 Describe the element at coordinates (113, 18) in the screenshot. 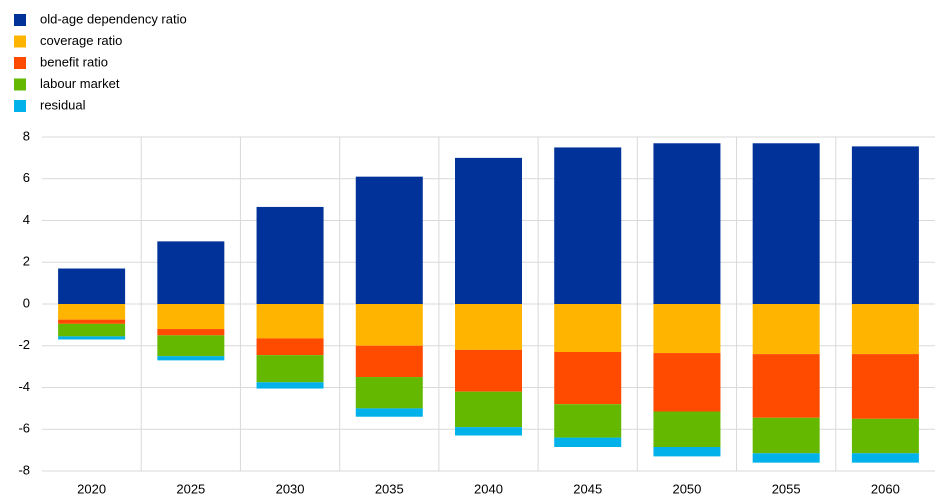

I see `legend-label: old-age dependency ratio` at that location.